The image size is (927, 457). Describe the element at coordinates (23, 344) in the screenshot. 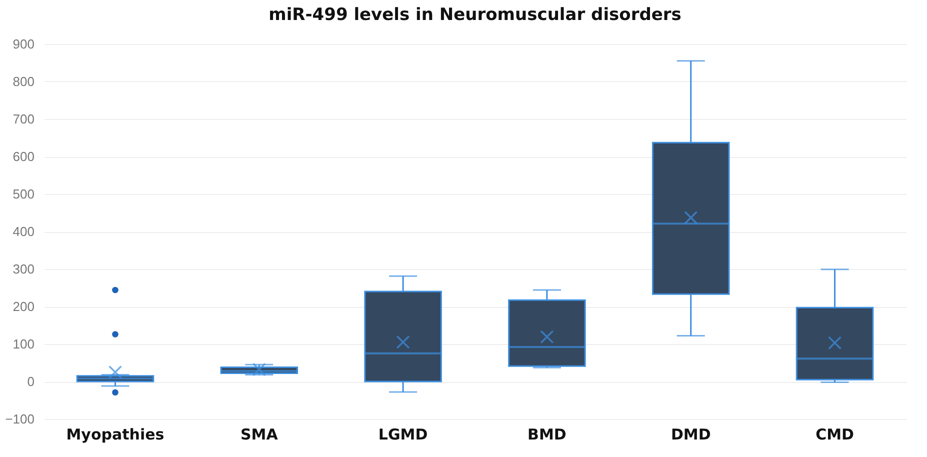

I see `y-tick-label: 100` at that location.